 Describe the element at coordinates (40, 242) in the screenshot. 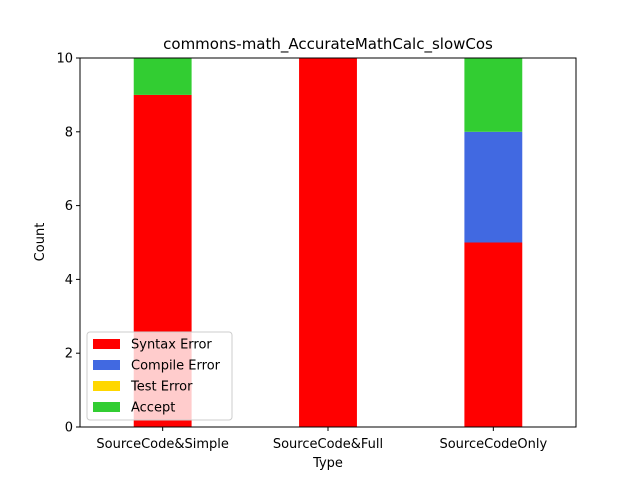

I see `y-axis-label: Count` at that location.